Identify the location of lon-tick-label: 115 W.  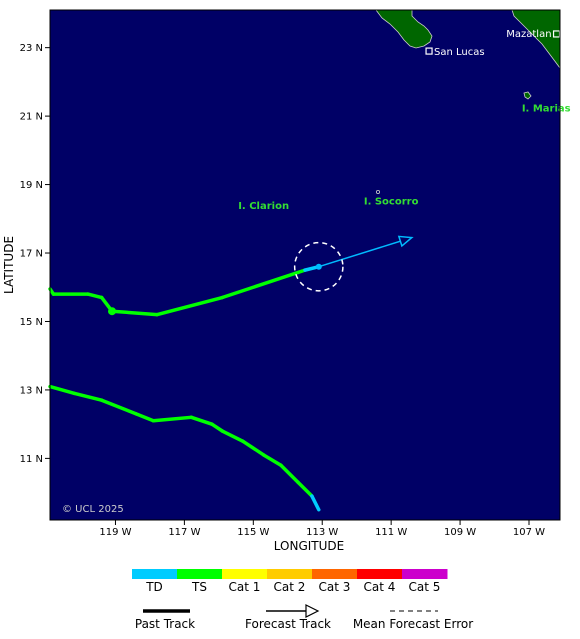
(253, 532).